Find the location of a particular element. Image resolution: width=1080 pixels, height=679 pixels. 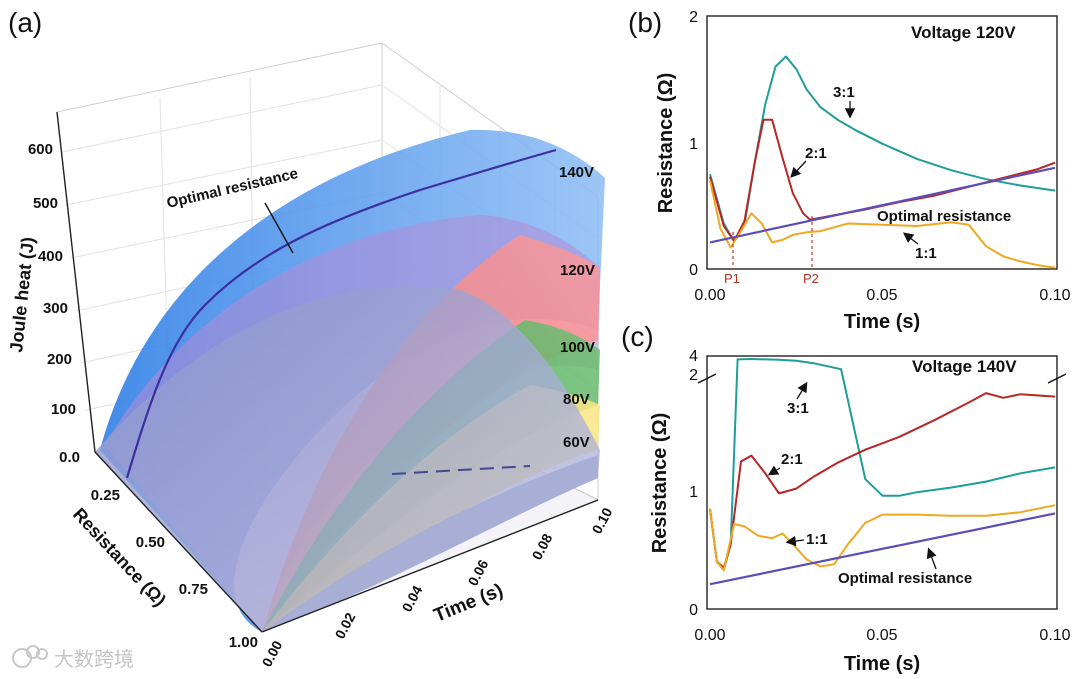

x-ticks-c: 0.00 0.05 0.10 is located at coordinates (882, 635).